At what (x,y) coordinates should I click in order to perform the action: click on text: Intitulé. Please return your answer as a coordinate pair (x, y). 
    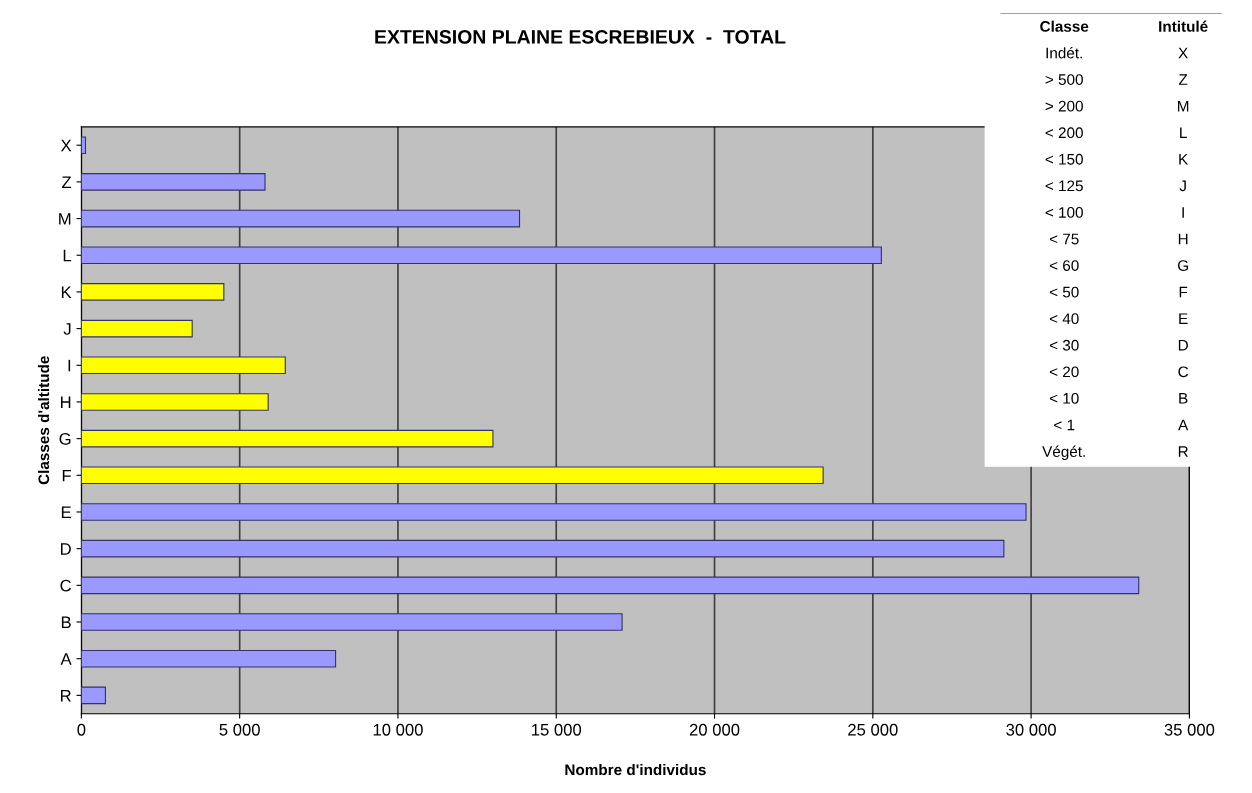
    Looking at the image, I should click on (1183, 26).